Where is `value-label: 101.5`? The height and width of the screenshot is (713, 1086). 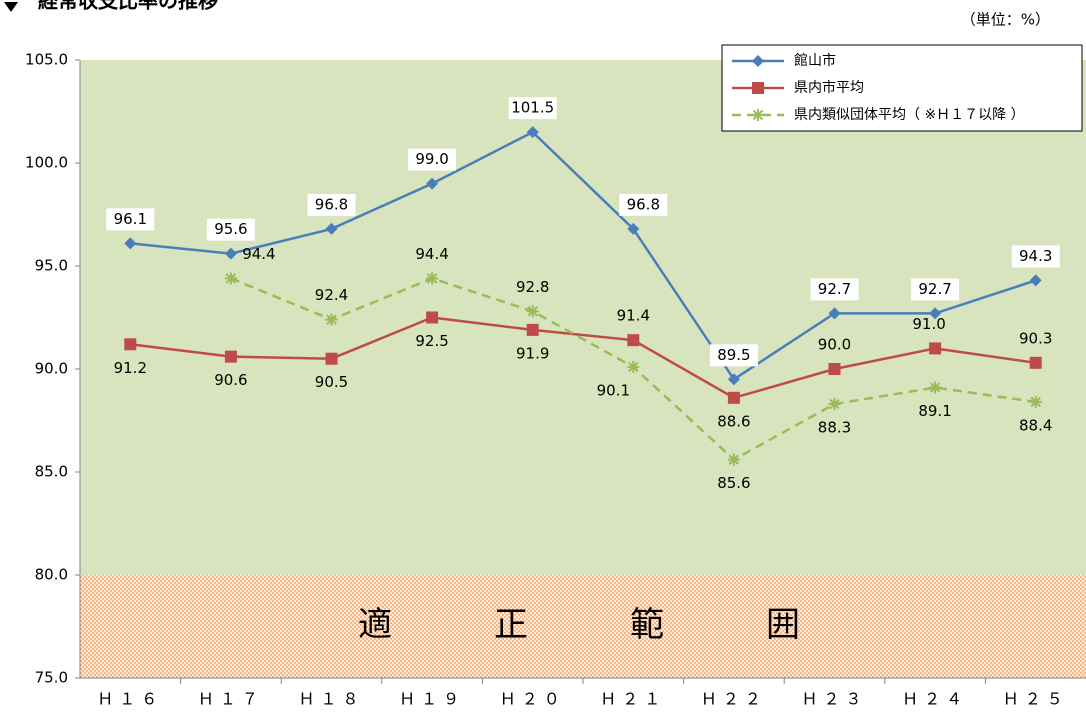 value-label: 101.5 is located at coordinates (532, 108).